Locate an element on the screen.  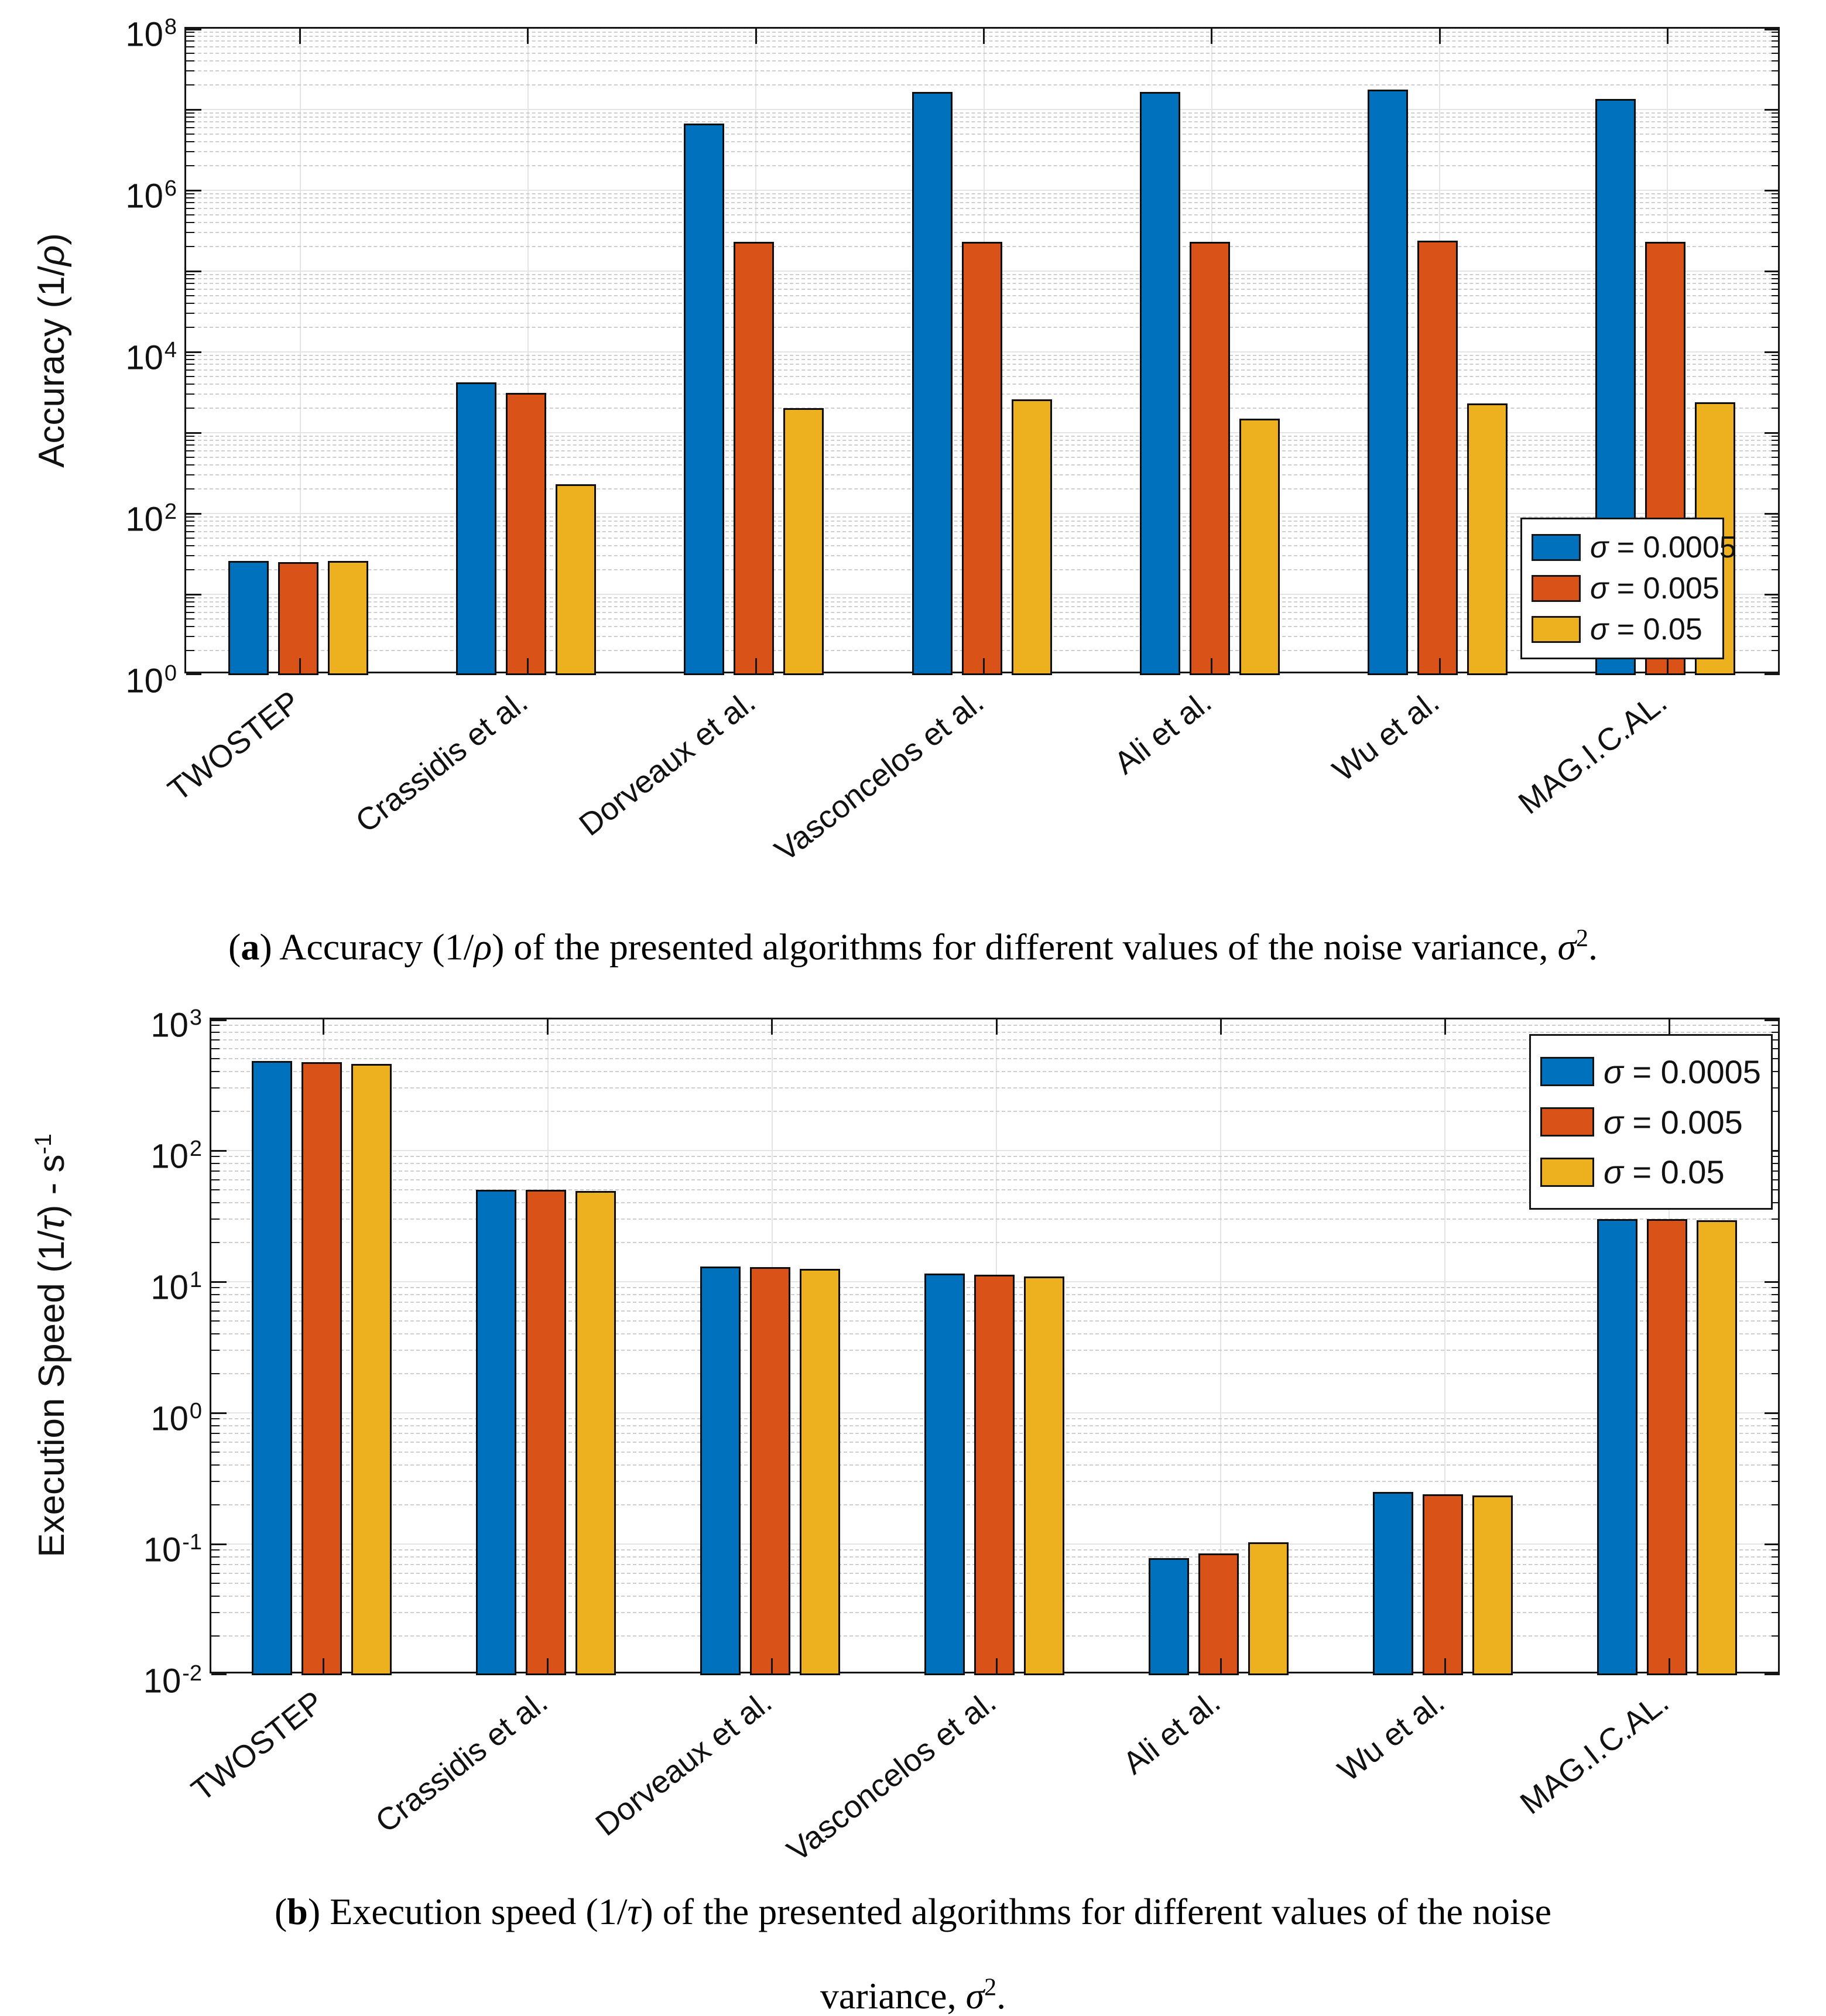
ytick-label: 108 is located at coordinates (106, 27).